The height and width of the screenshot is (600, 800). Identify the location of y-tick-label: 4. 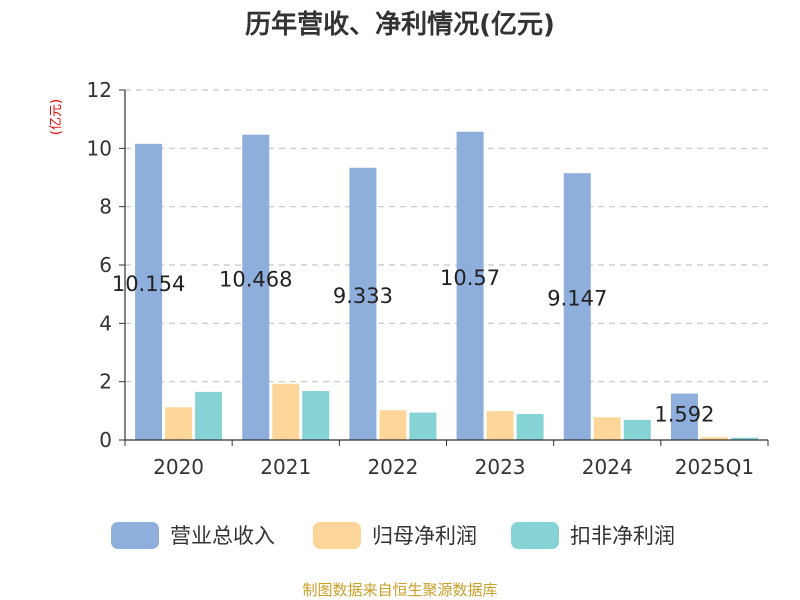
(105, 323).